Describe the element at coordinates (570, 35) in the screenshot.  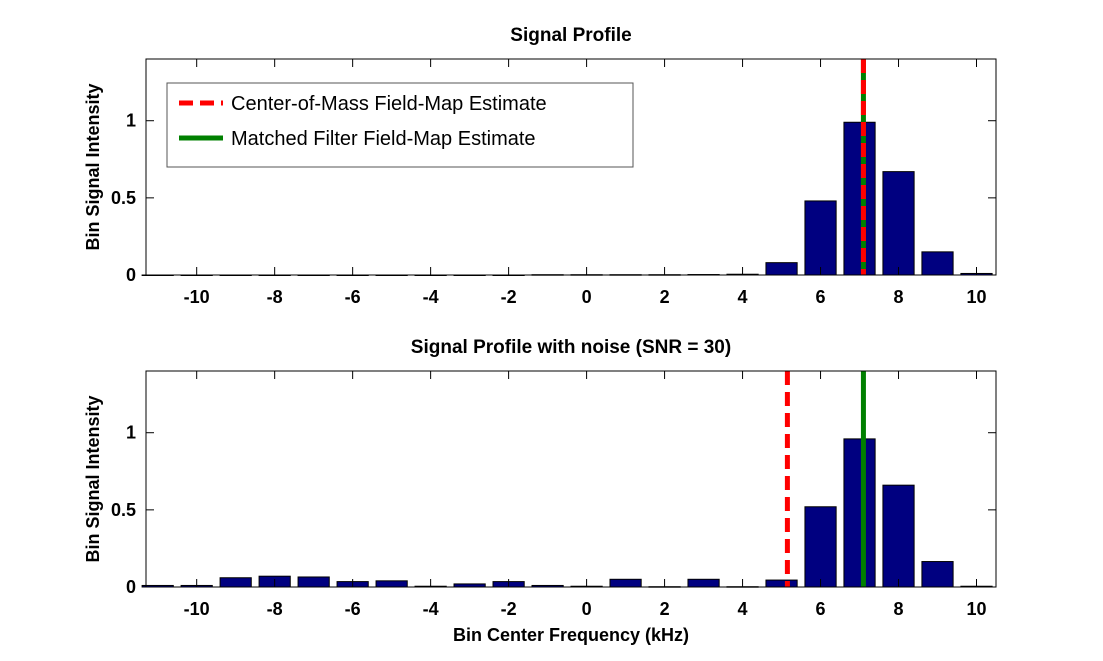
I see `chart-title: Signal Profile` at that location.